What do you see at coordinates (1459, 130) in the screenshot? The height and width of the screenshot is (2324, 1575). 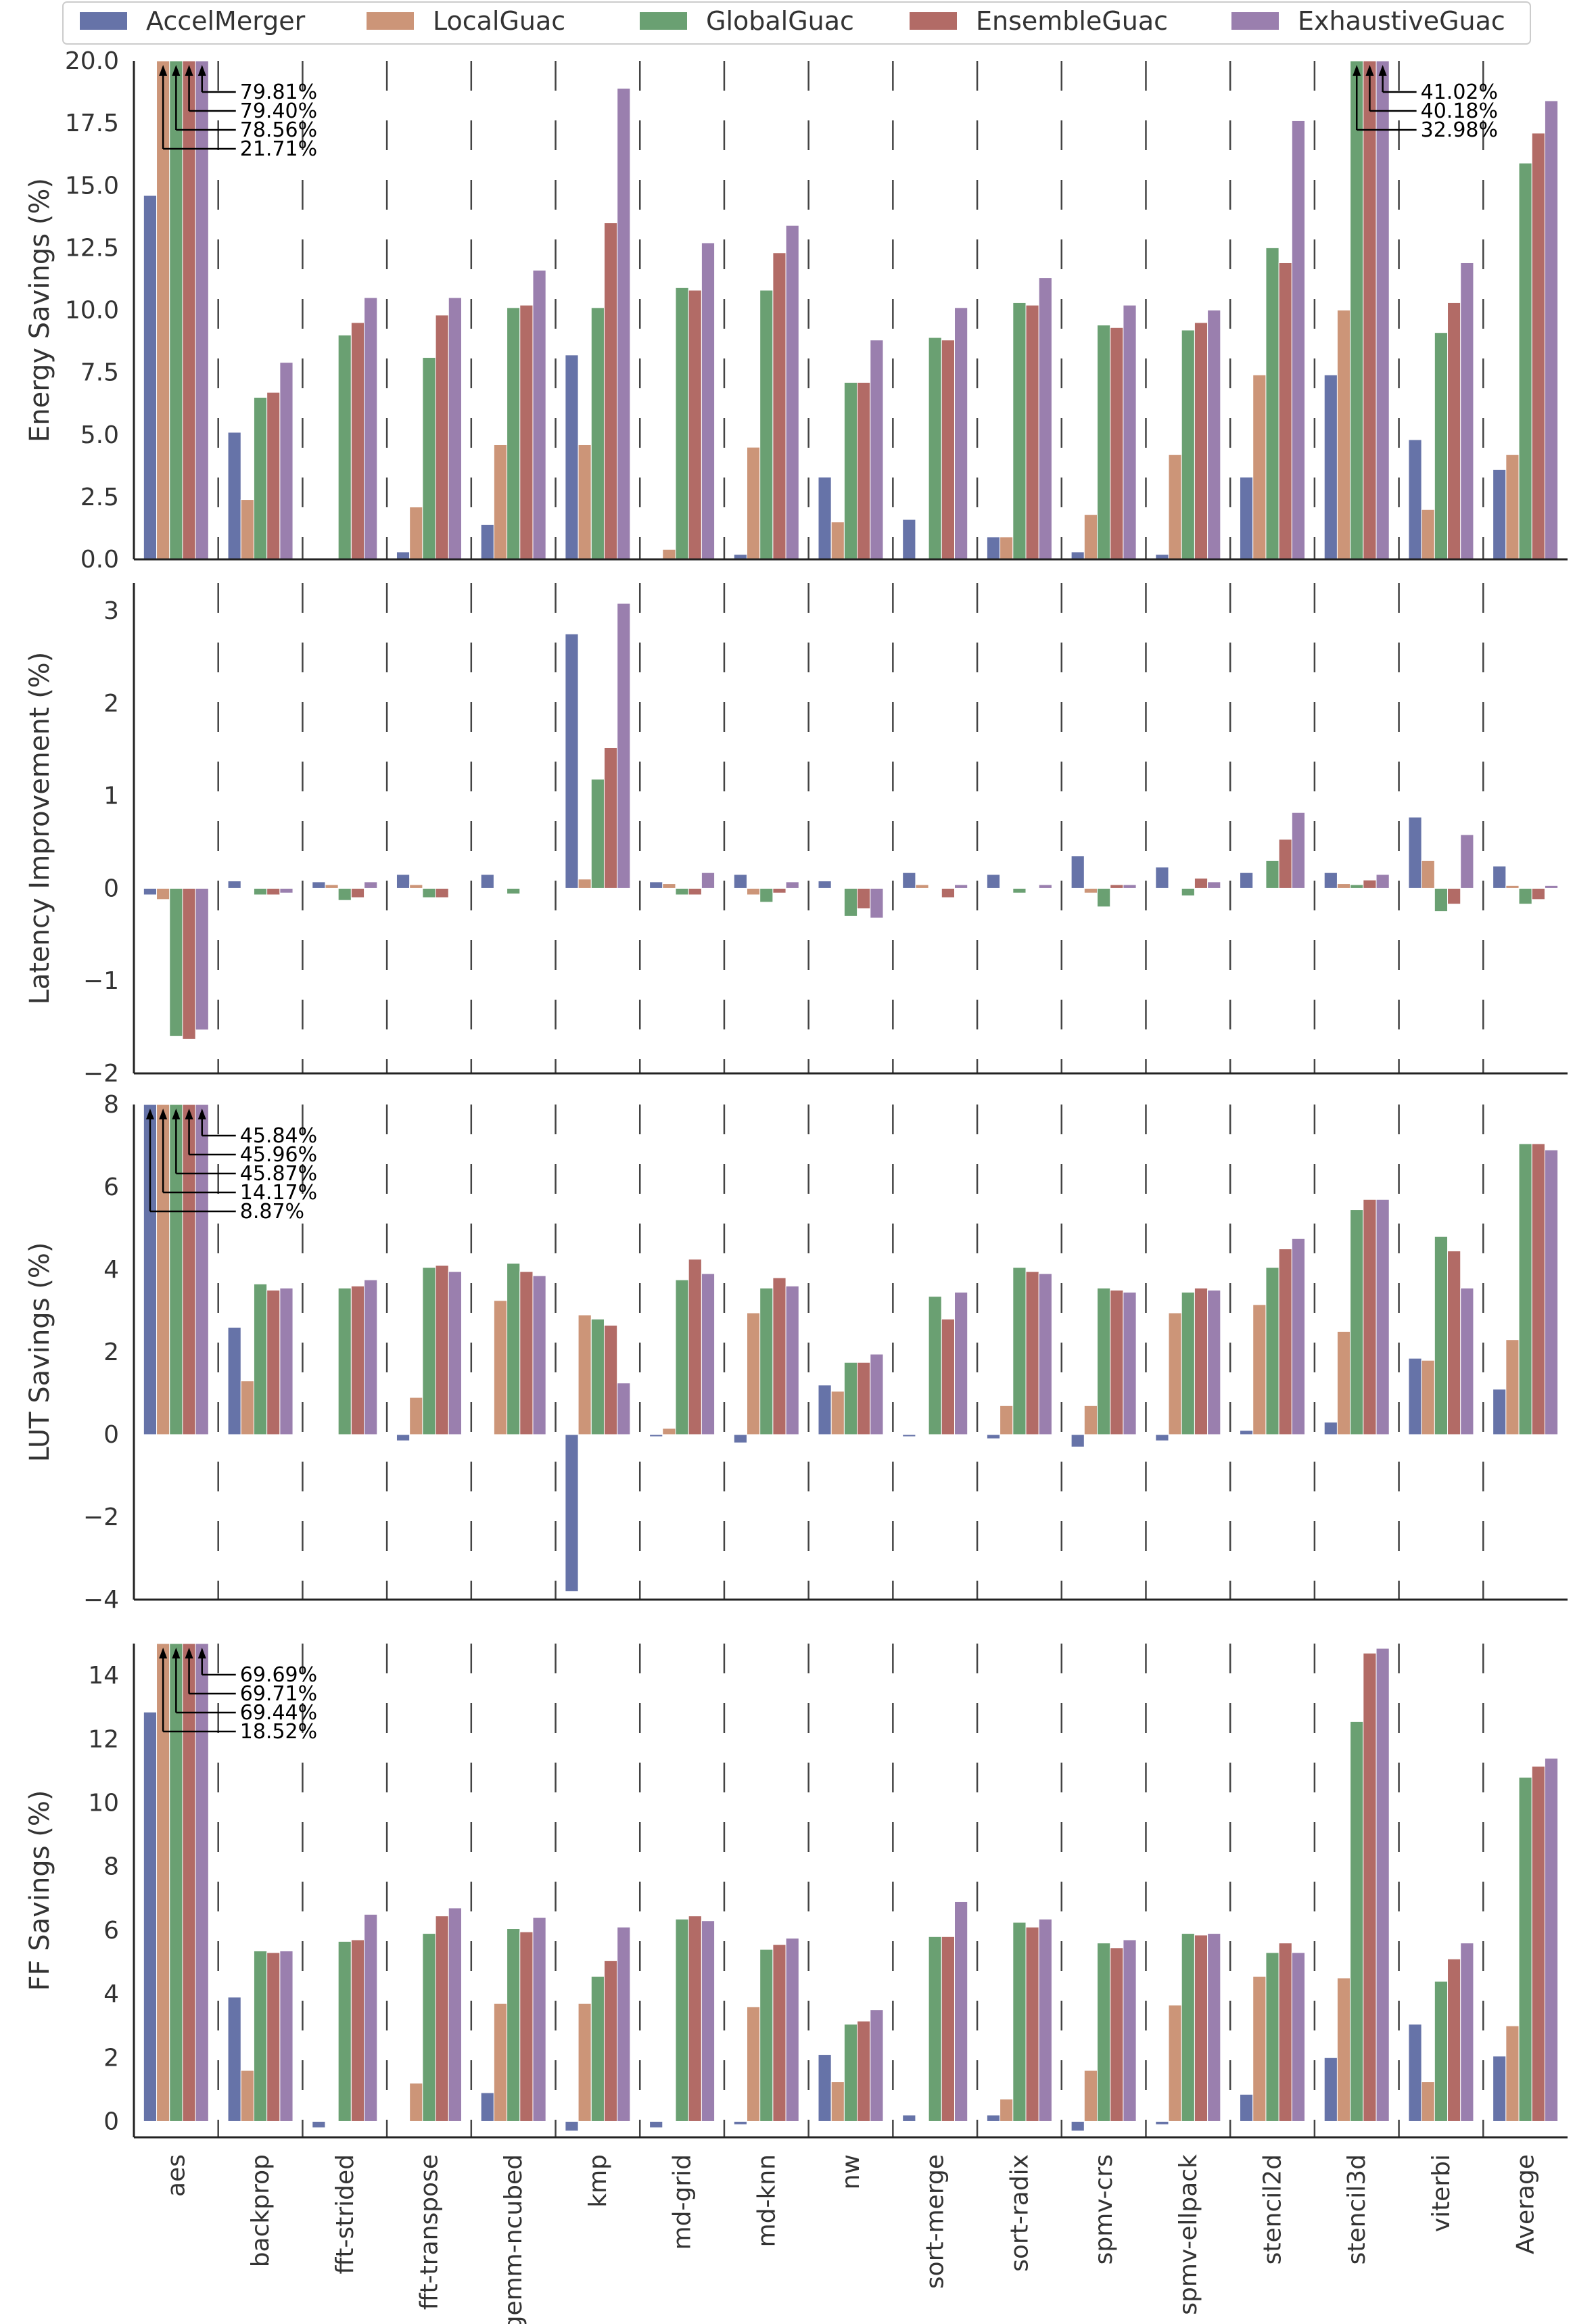 I see `callout-label: 32.98%` at bounding box center [1459, 130].